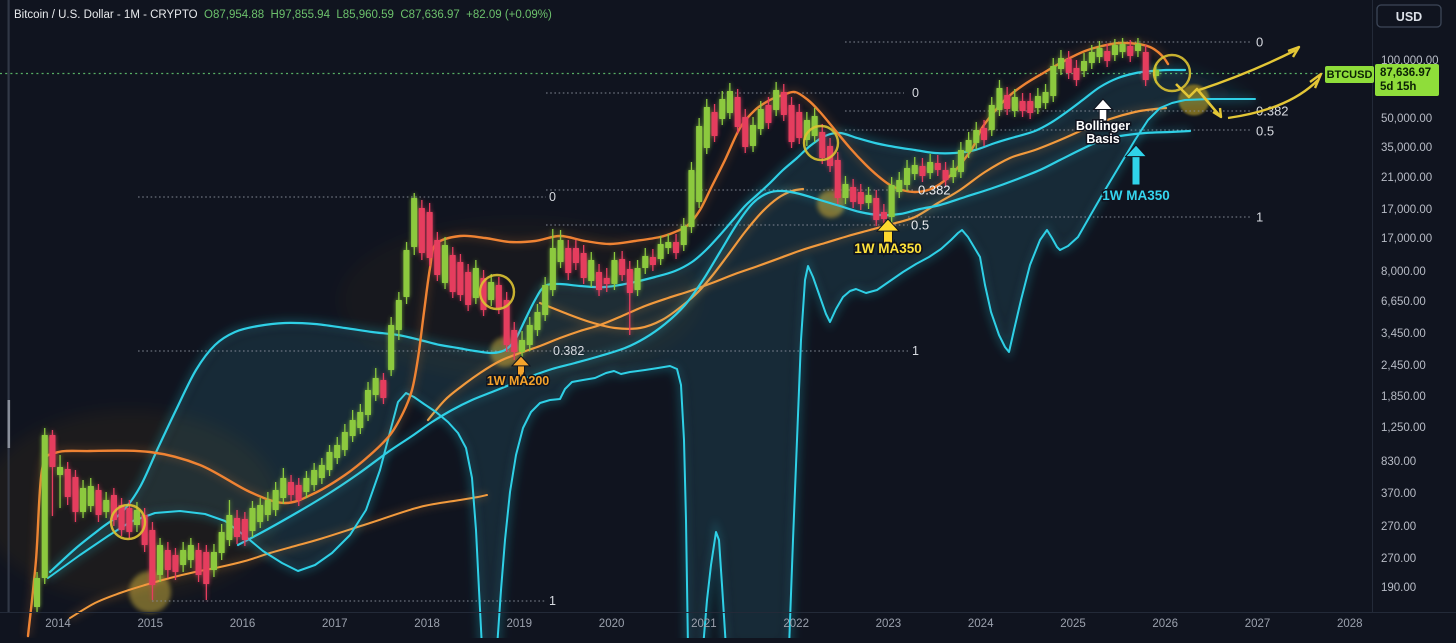 The width and height of the screenshot is (1456, 643). What do you see at coordinates (1103, 126) in the screenshot?
I see `svg-text: Bollinger` at bounding box center [1103, 126].